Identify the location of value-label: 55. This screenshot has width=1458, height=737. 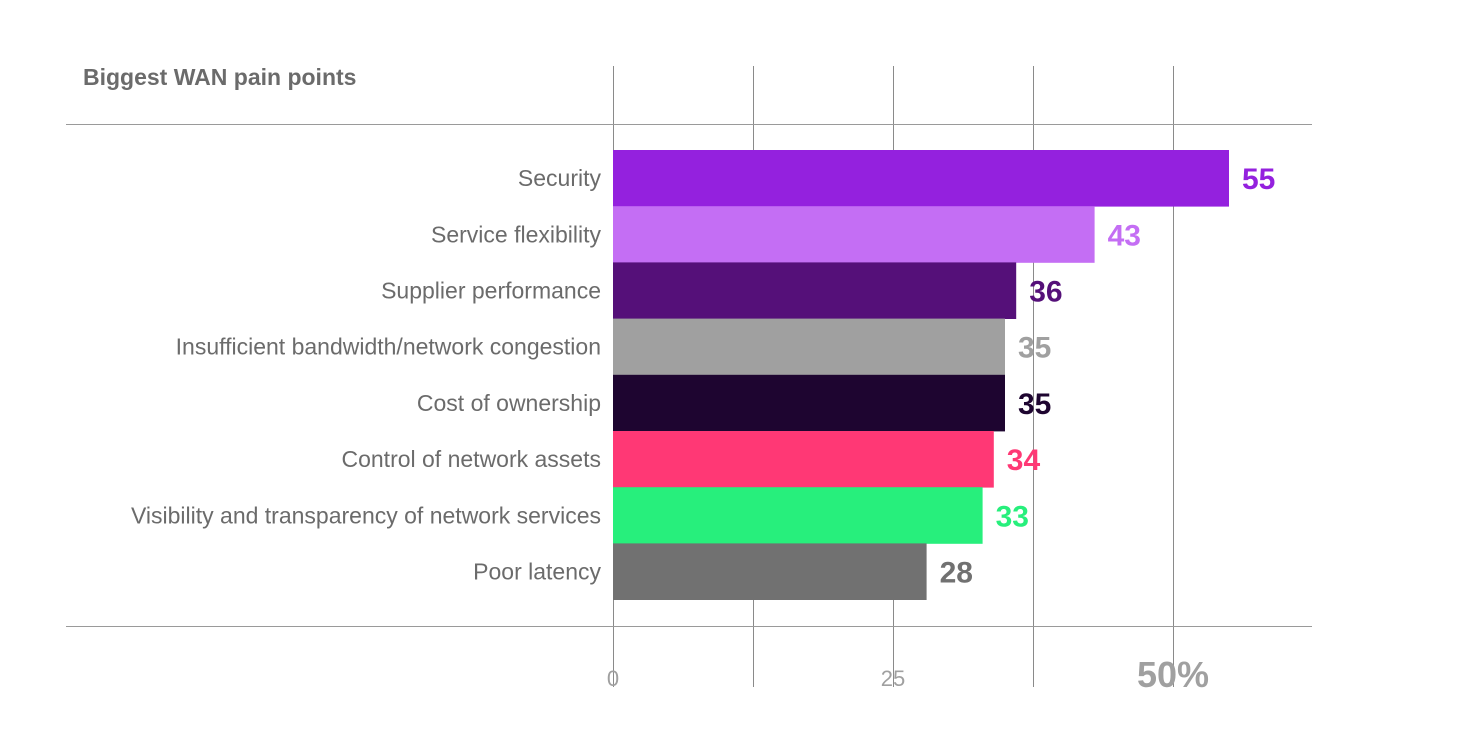
(1258, 179).